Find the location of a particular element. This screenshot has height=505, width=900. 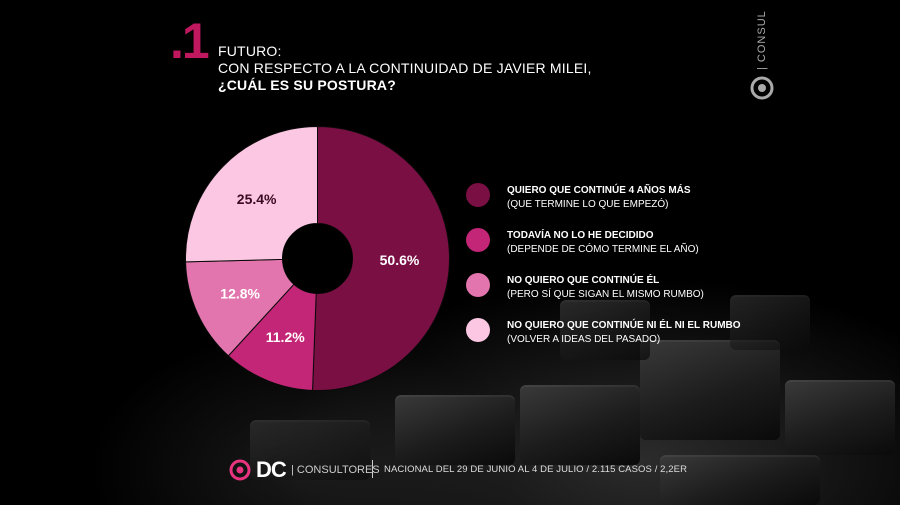

donut-hole is located at coordinates (317, 258).